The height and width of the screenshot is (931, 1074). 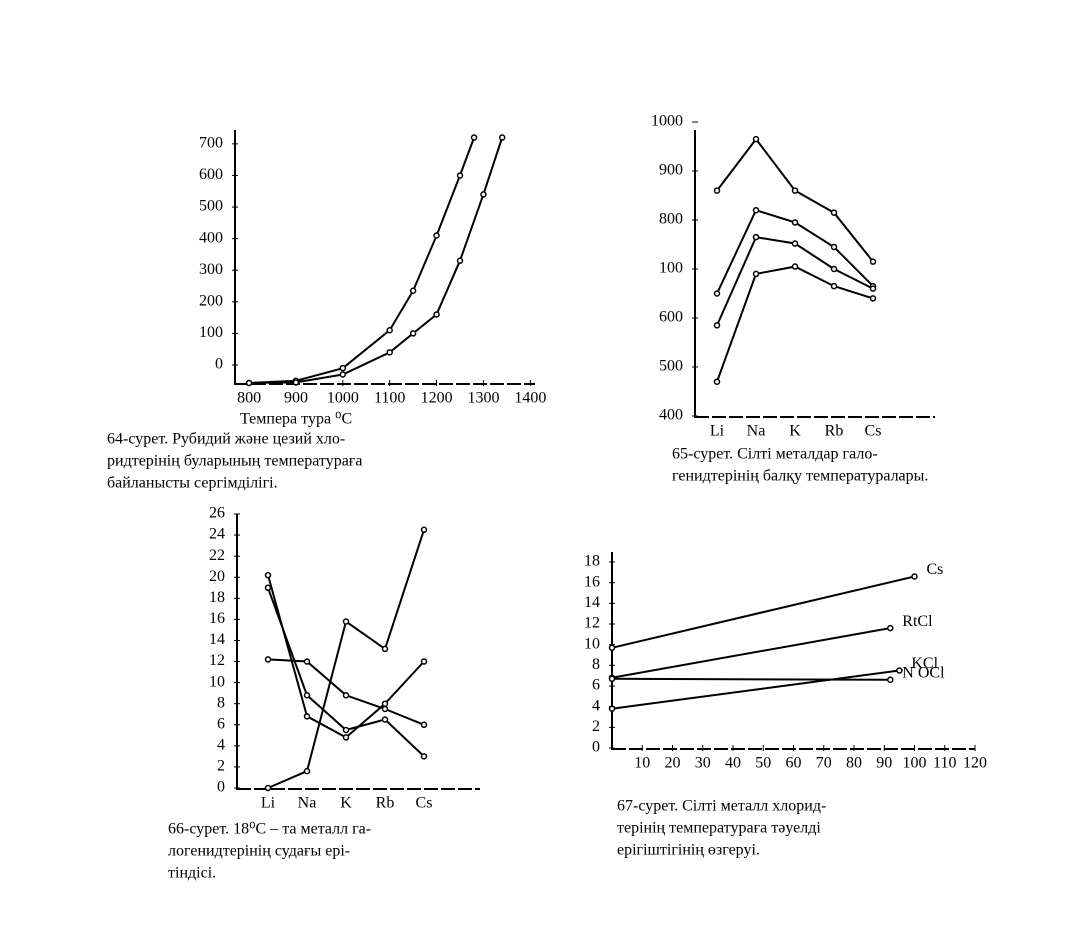 I want to click on y-tick-label: 0, so click(x=596, y=747).